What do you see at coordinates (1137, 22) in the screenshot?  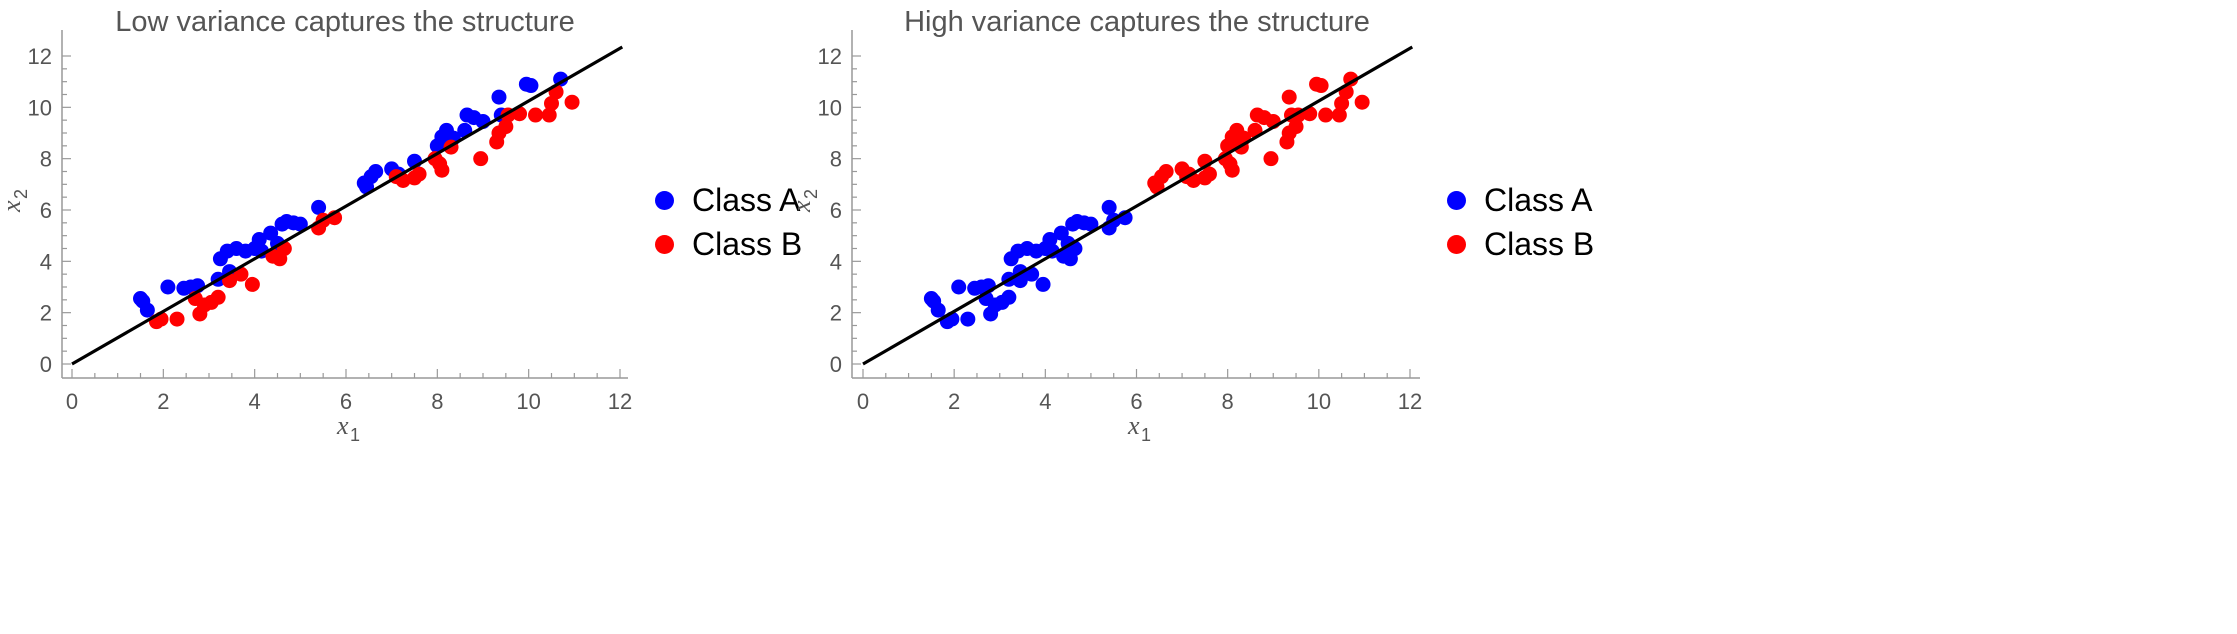 I see `chart-title: High variance captures the structure` at bounding box center [1137, 22].